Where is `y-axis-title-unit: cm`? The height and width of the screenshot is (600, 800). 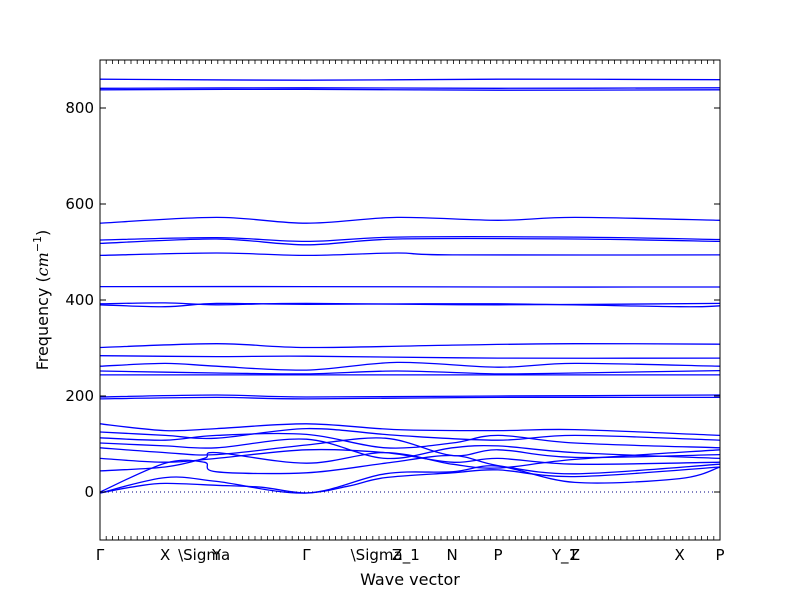 y-axis-title-unit: cm is located at coordinates (42, 264).